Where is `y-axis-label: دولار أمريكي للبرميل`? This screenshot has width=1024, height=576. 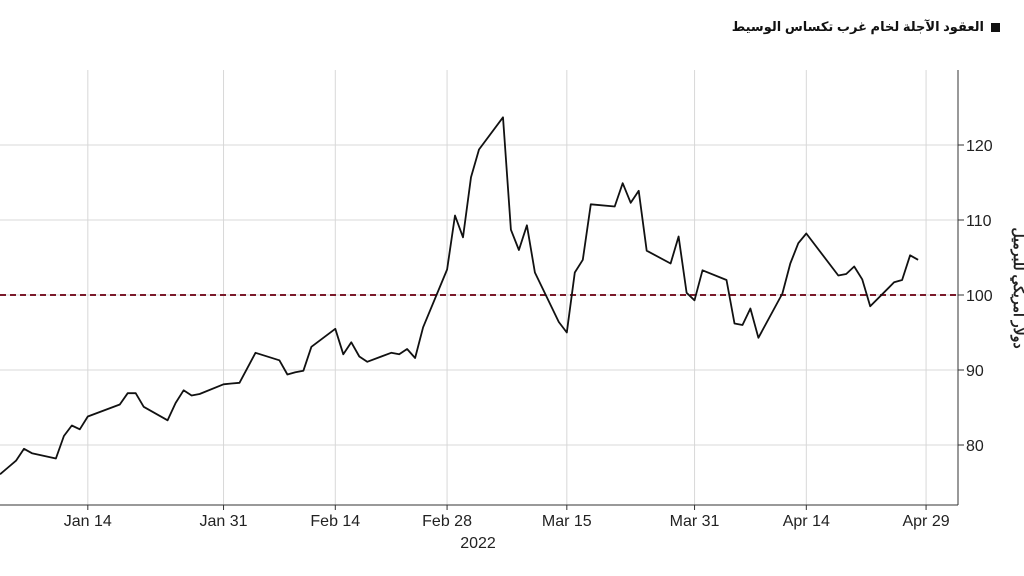
y-axis-label: دولار أمريكي للبرميل is located at coordinates (1017, 287).